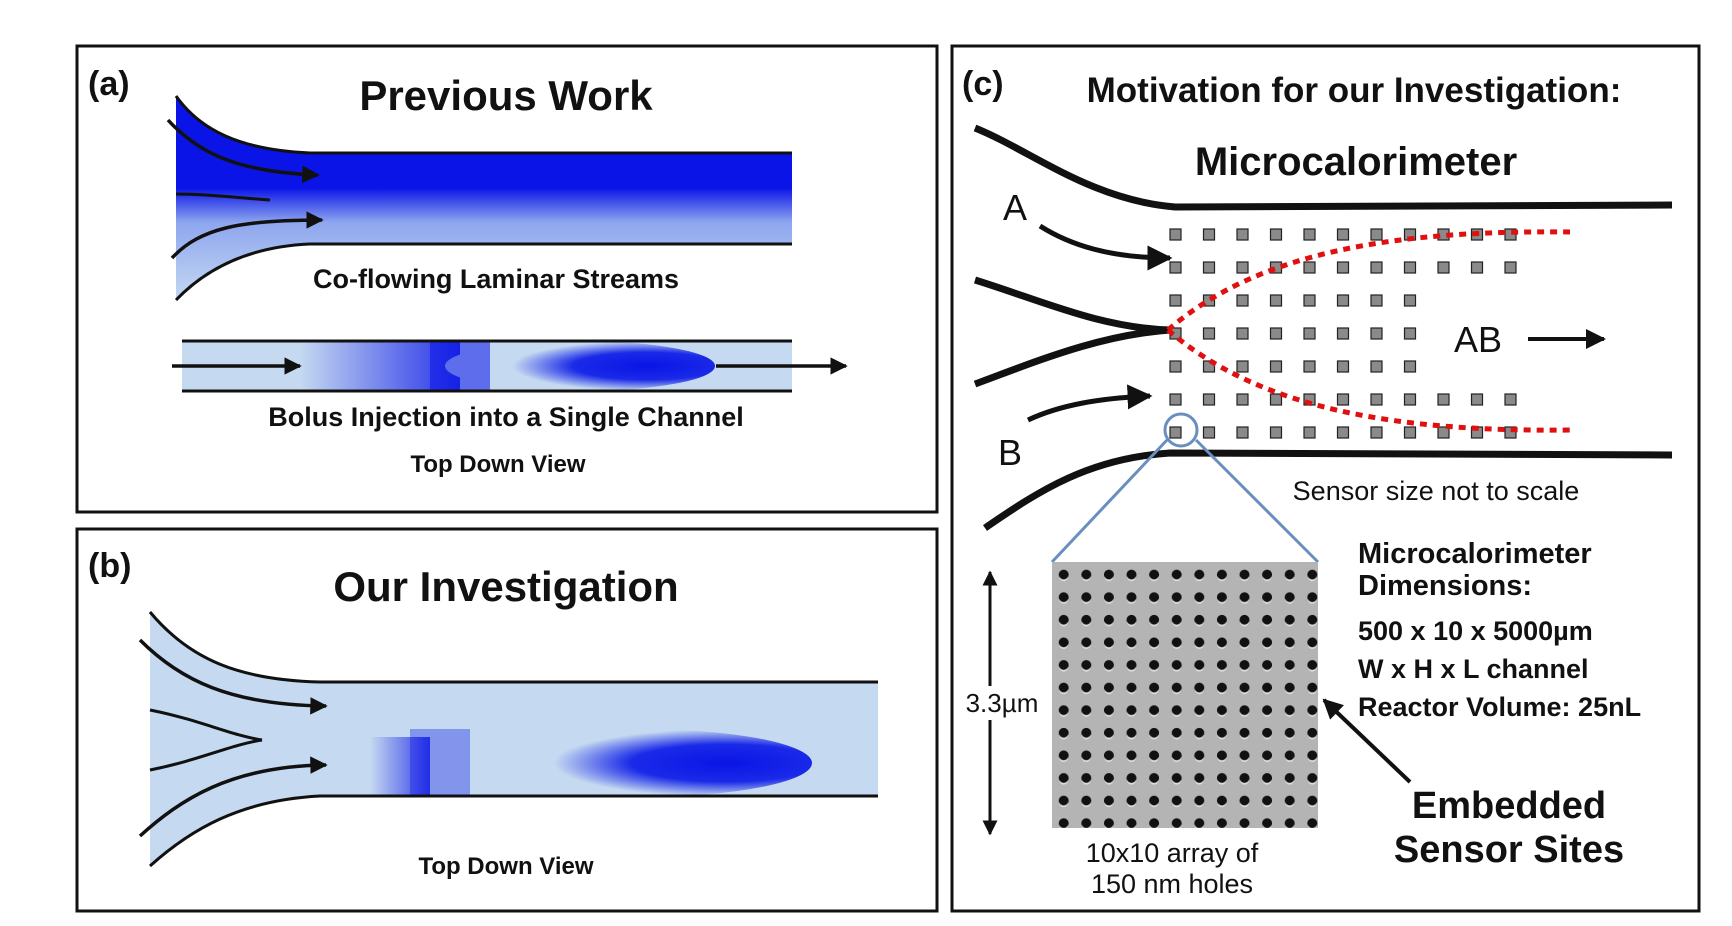  I want to click on investigation-channel, so click(508, 739).